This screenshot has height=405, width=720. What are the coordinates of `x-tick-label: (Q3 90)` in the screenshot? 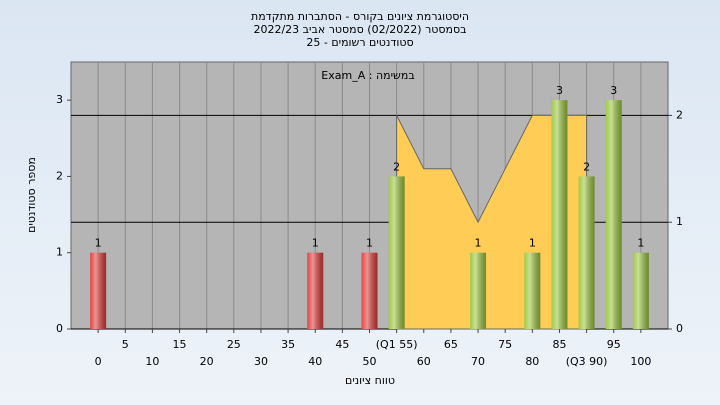 It's located at (587, 361).